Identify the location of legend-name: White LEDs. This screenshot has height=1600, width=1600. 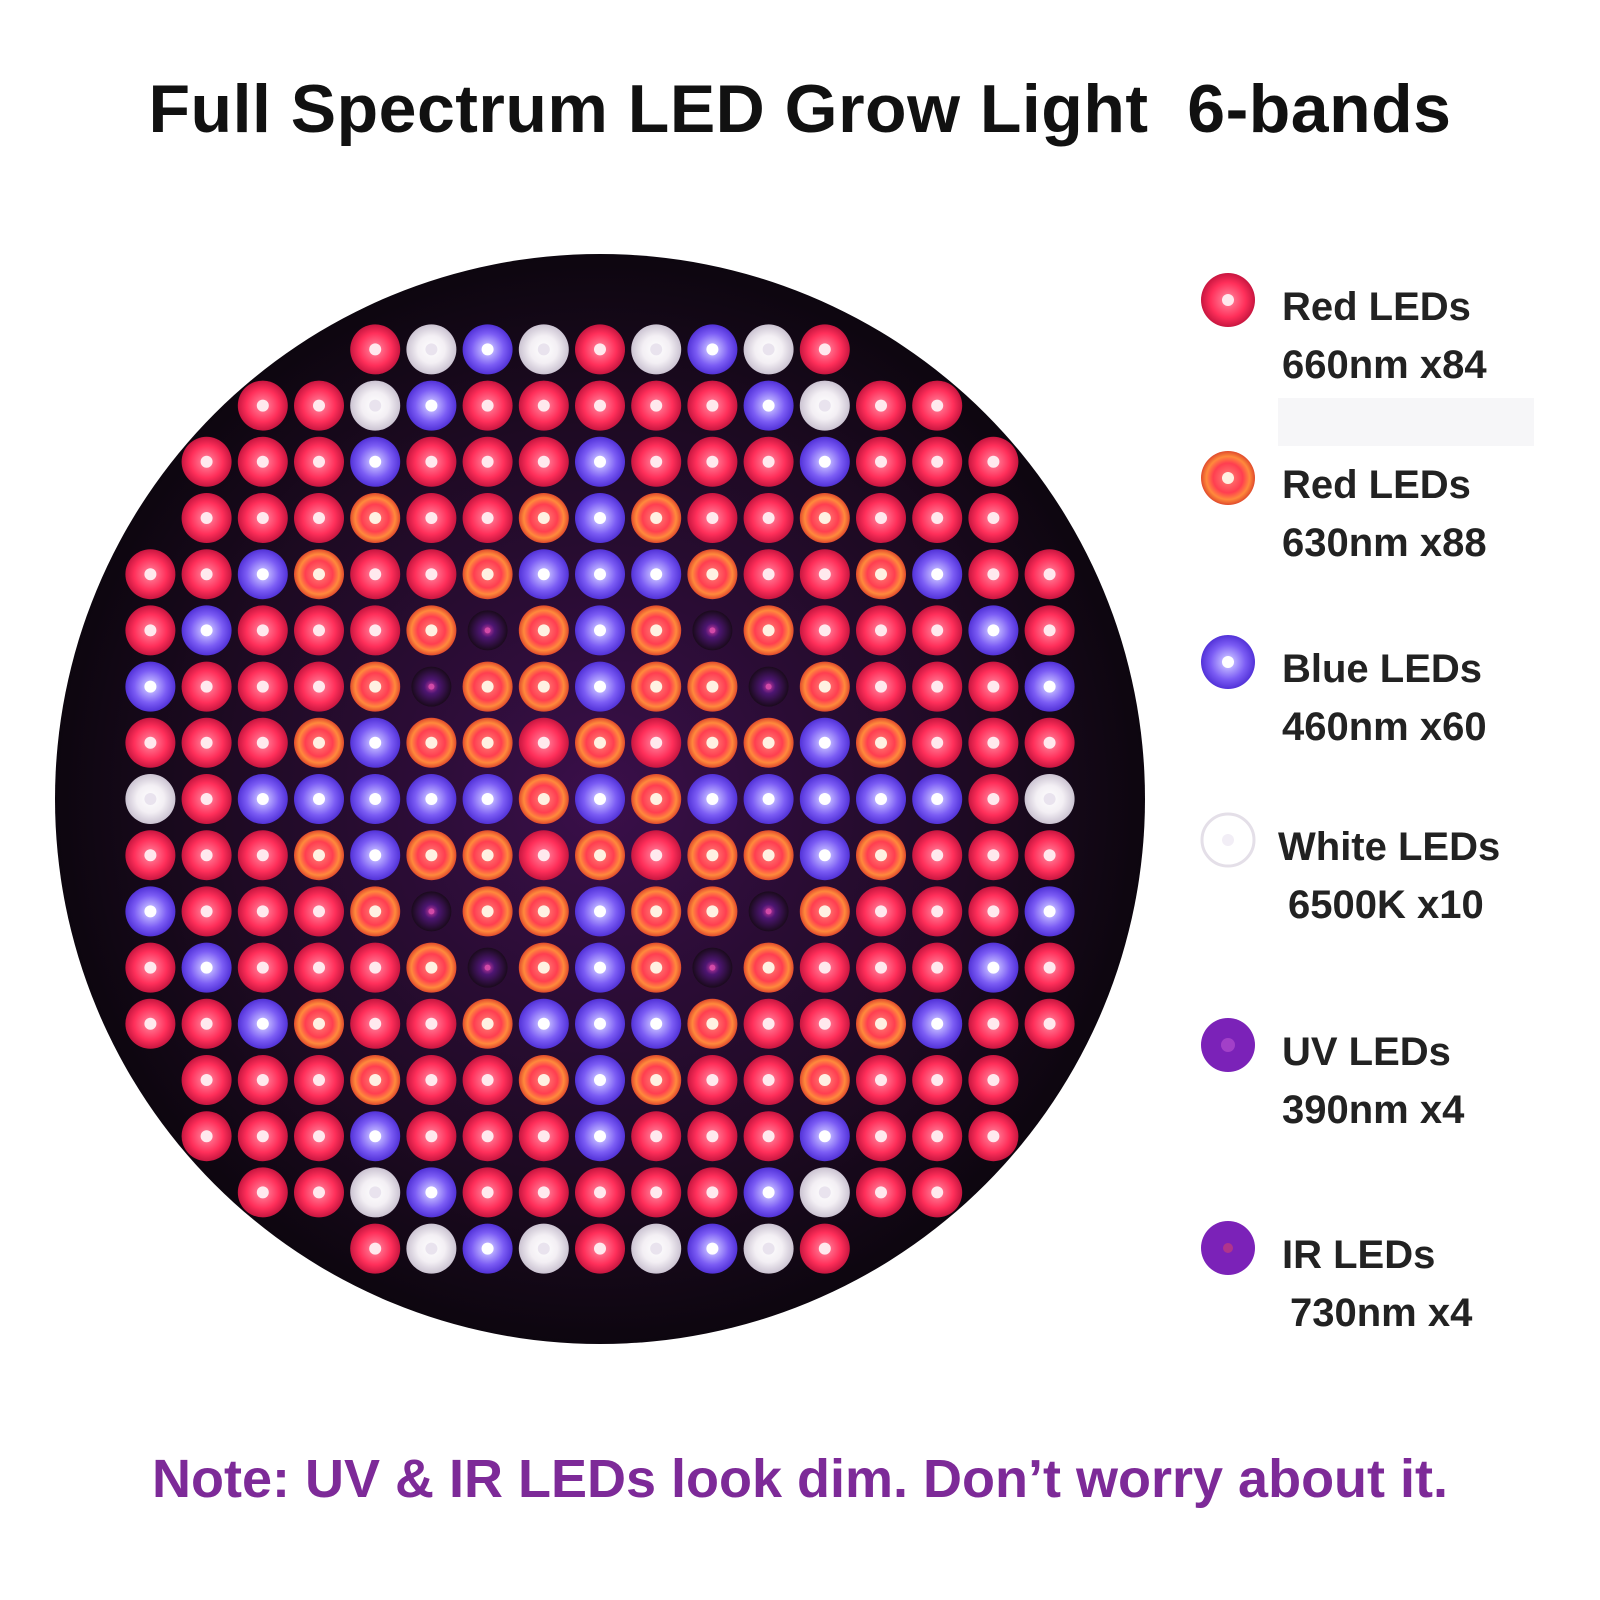
(1389, 847).